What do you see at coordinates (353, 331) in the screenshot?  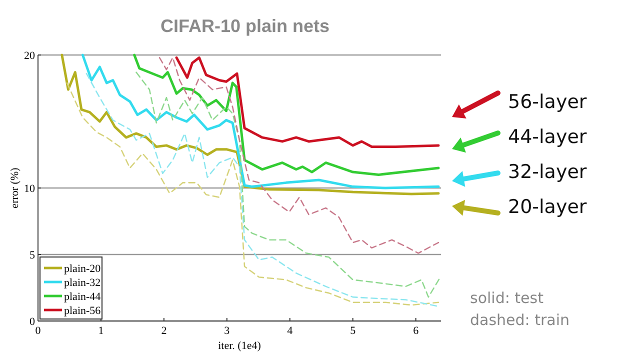 I see `x-tick-label: 5` at bounding box center [353, 331].